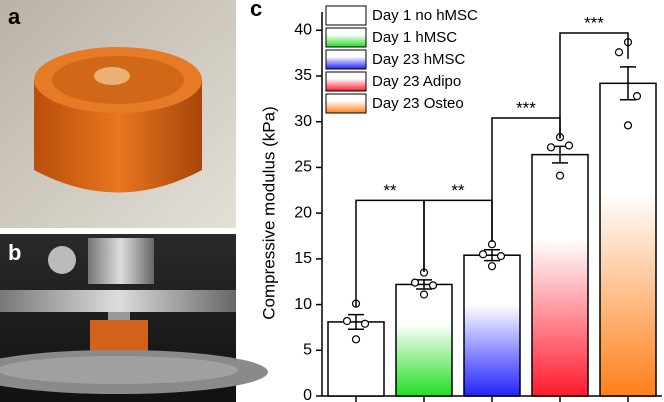  What do you see at coordinates (303, 30) in the screenshot?
I see `y-tick-label: 40` at bounding box center [303, 30].